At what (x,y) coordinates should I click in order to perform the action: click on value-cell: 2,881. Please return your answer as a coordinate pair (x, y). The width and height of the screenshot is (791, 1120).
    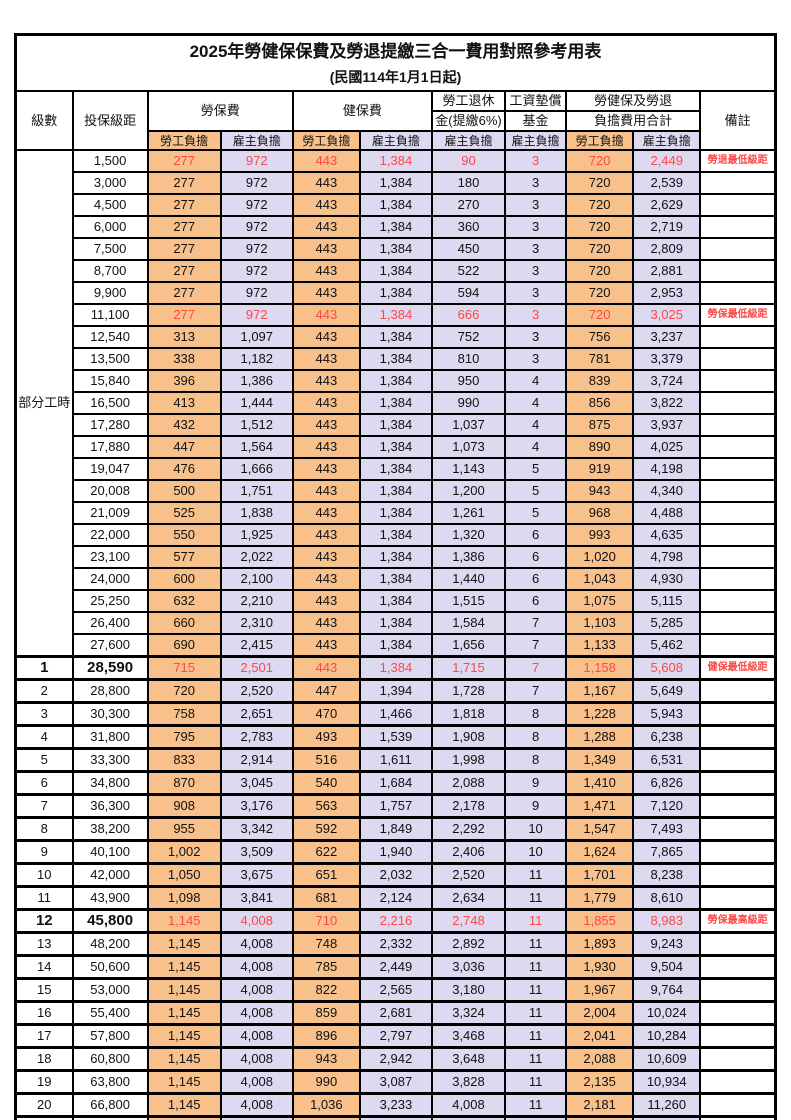
    Looking at the image, I should click on (667, 271).